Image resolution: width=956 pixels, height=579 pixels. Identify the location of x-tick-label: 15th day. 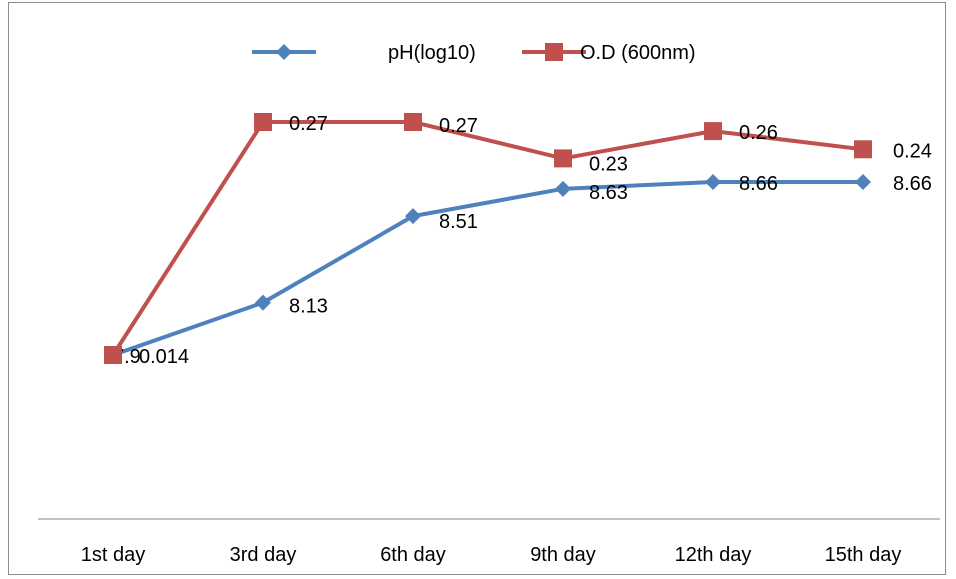
(863, 555).